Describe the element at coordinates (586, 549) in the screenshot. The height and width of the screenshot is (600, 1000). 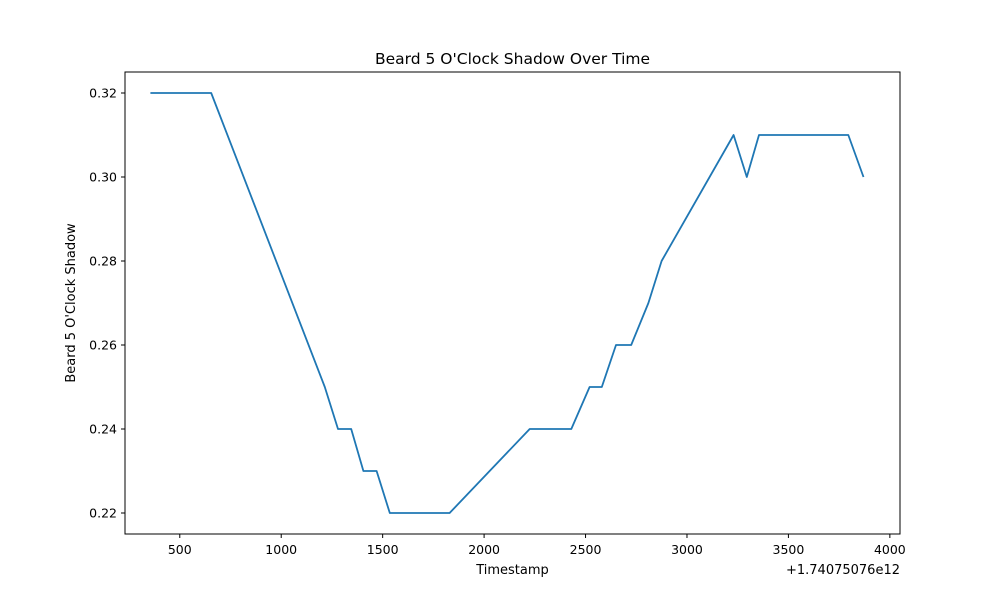
I see `x-tick-label: 2500` at that location.